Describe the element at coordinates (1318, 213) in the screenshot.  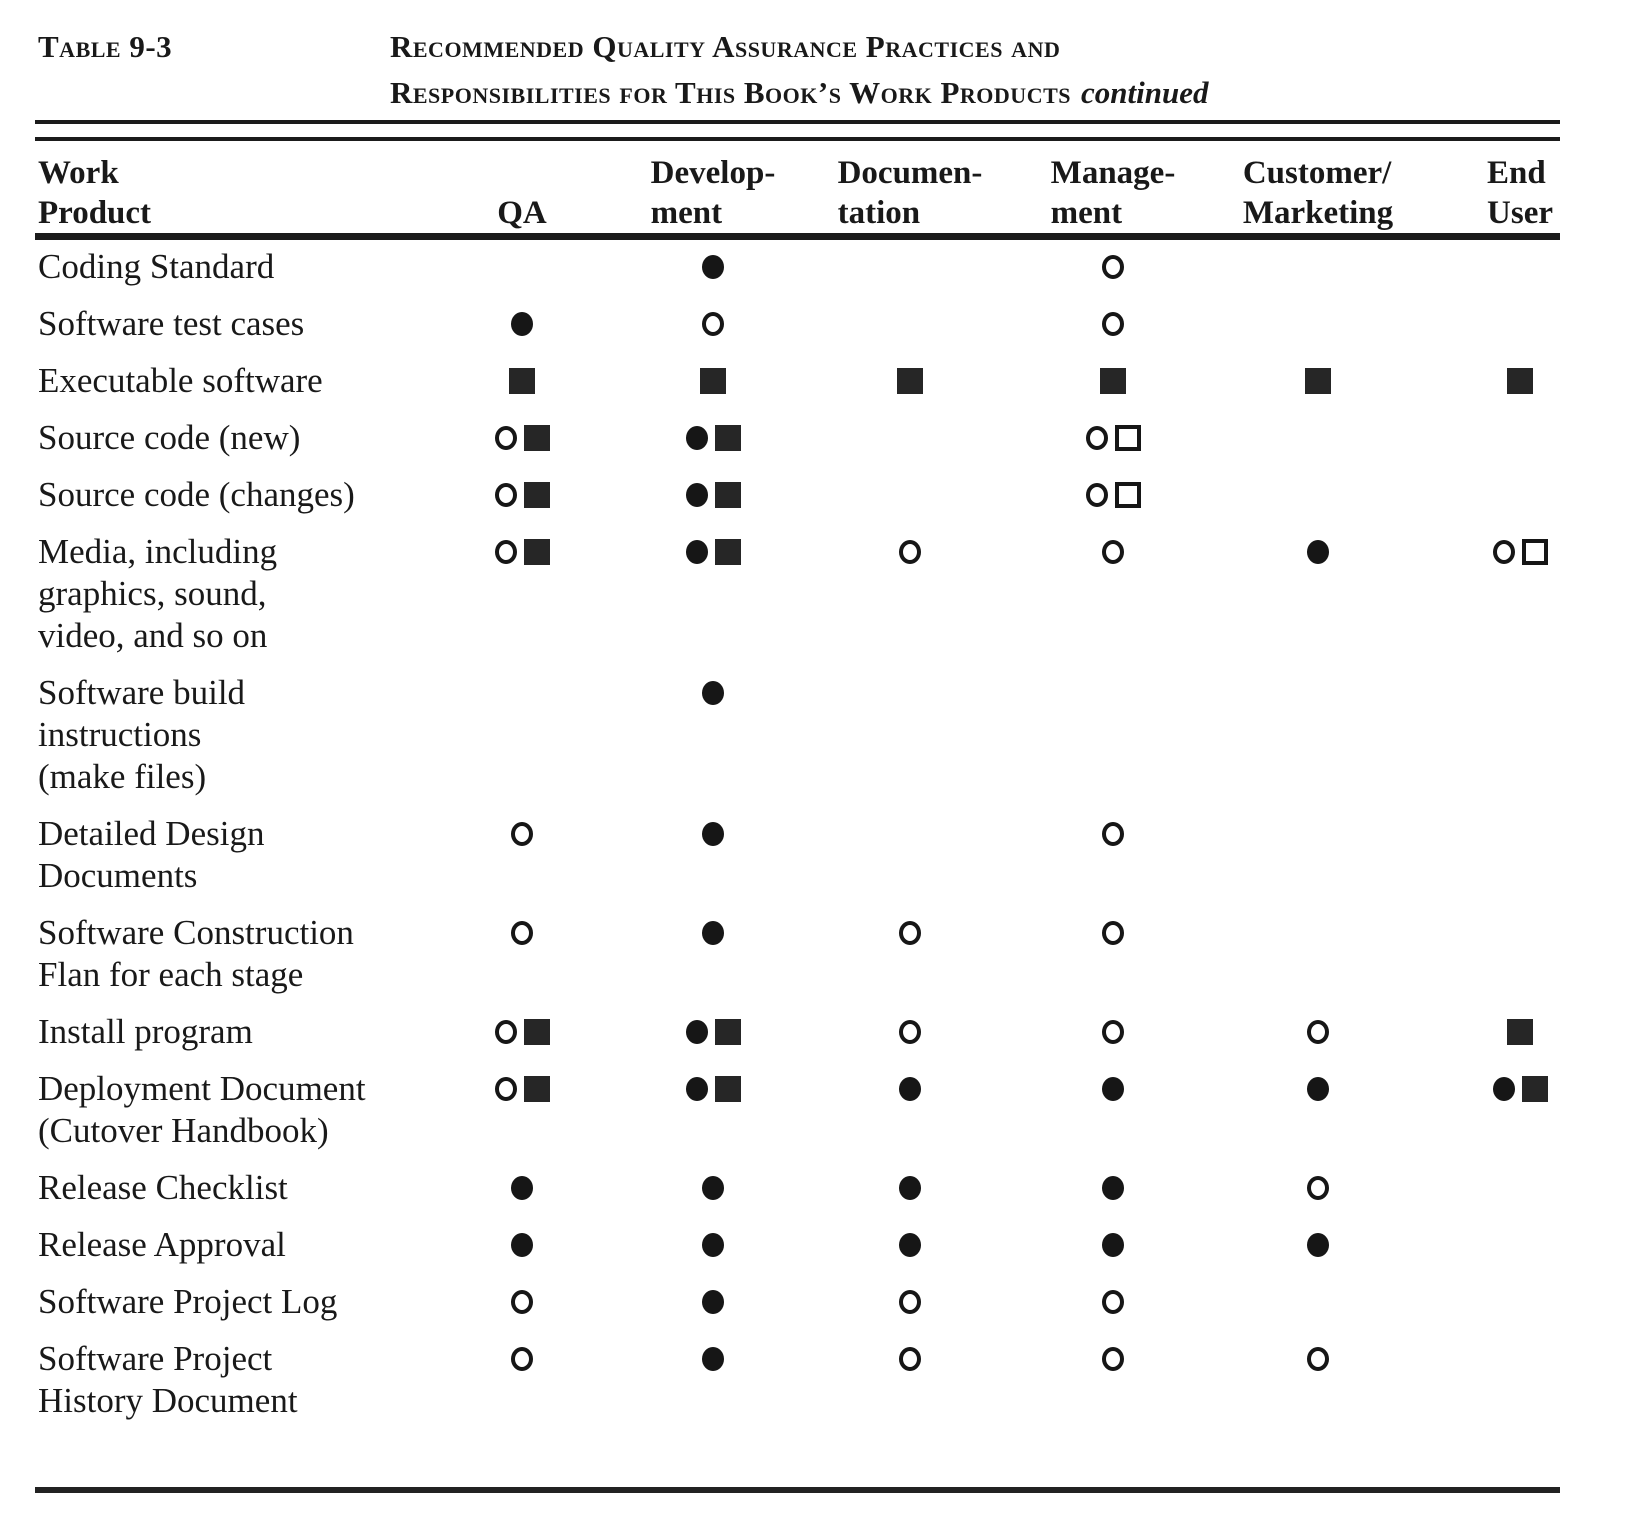
I see `column-header-line: Marketing` at that location.